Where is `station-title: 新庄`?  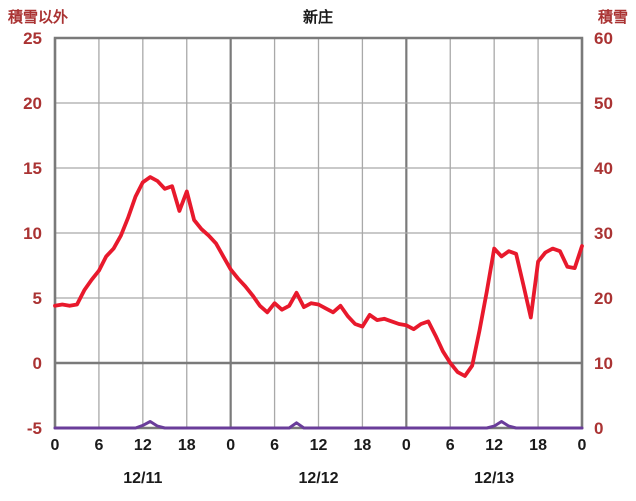
station-title: 新庄 is located at coordinates (317, 17).